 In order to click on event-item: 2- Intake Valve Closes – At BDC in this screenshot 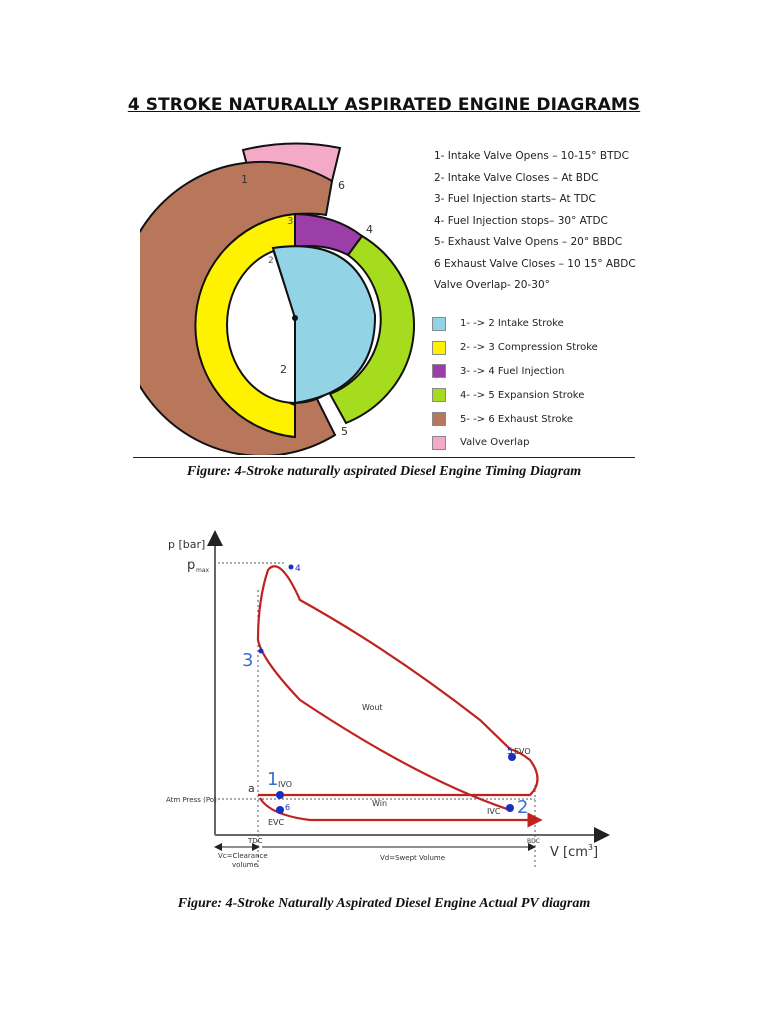, I will do `click(516, 177)`.